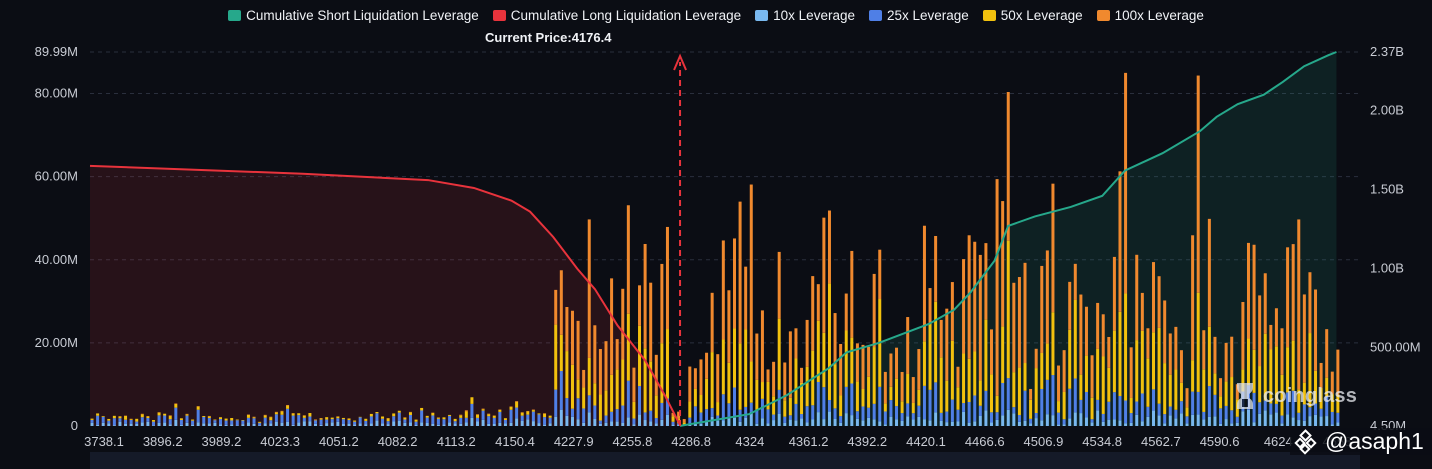  What do you see at coordinates (1295, 396) in the screenshot?
I see `coinglass-watermark: coinglass` at bounding box center [1295, 396].